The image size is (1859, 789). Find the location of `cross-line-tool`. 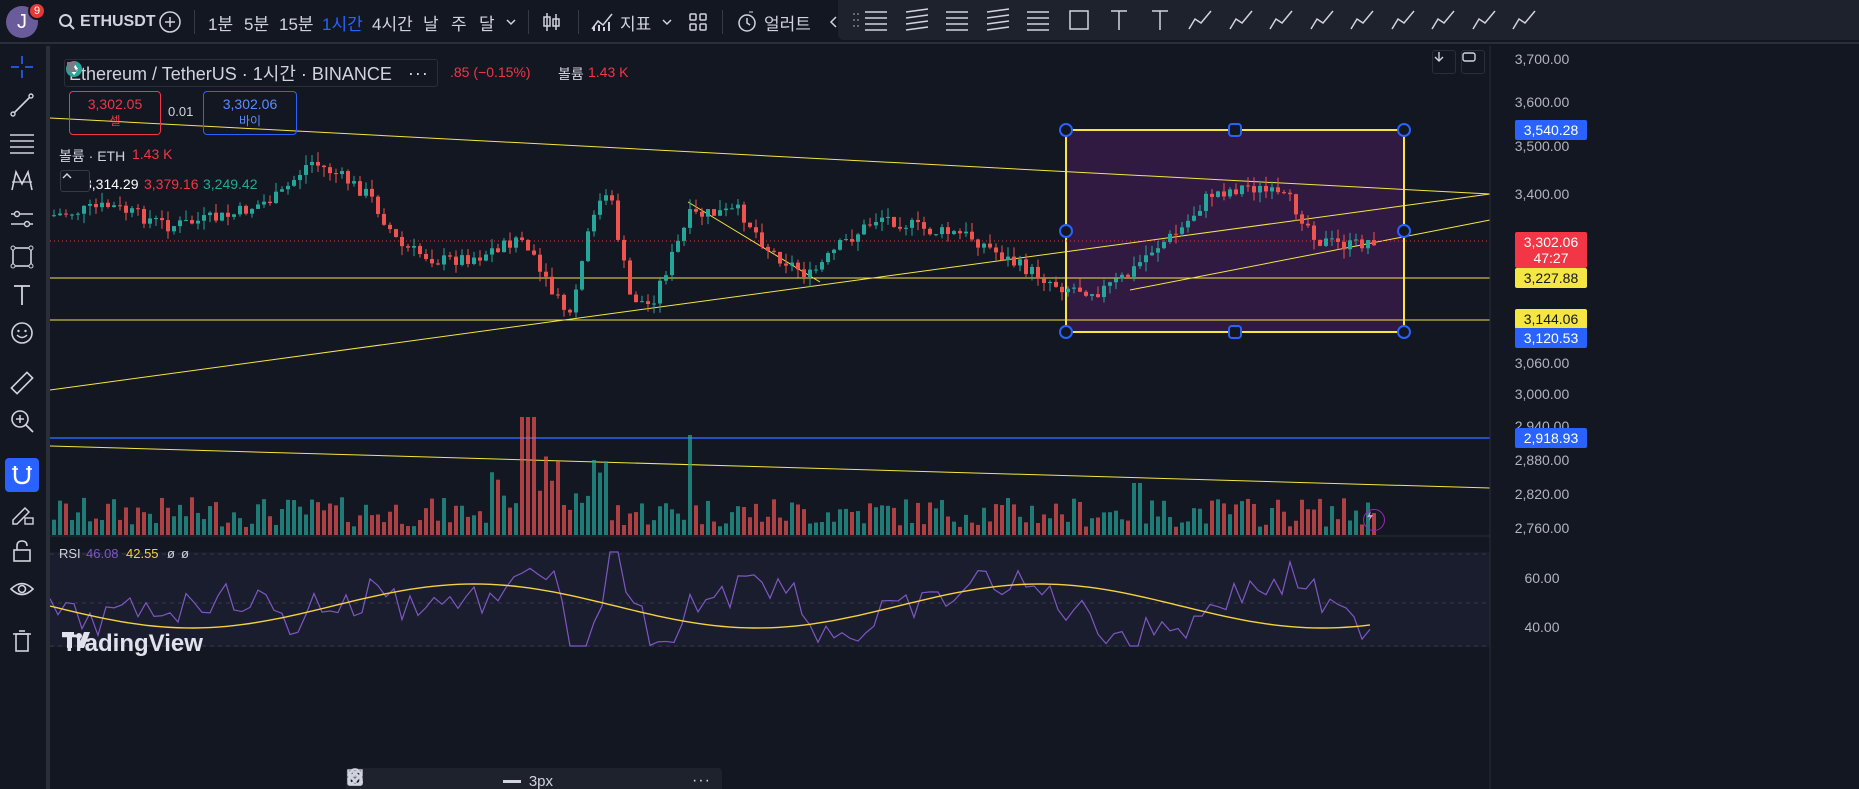

cross-line-tool is located at coordinates (1484, 20).